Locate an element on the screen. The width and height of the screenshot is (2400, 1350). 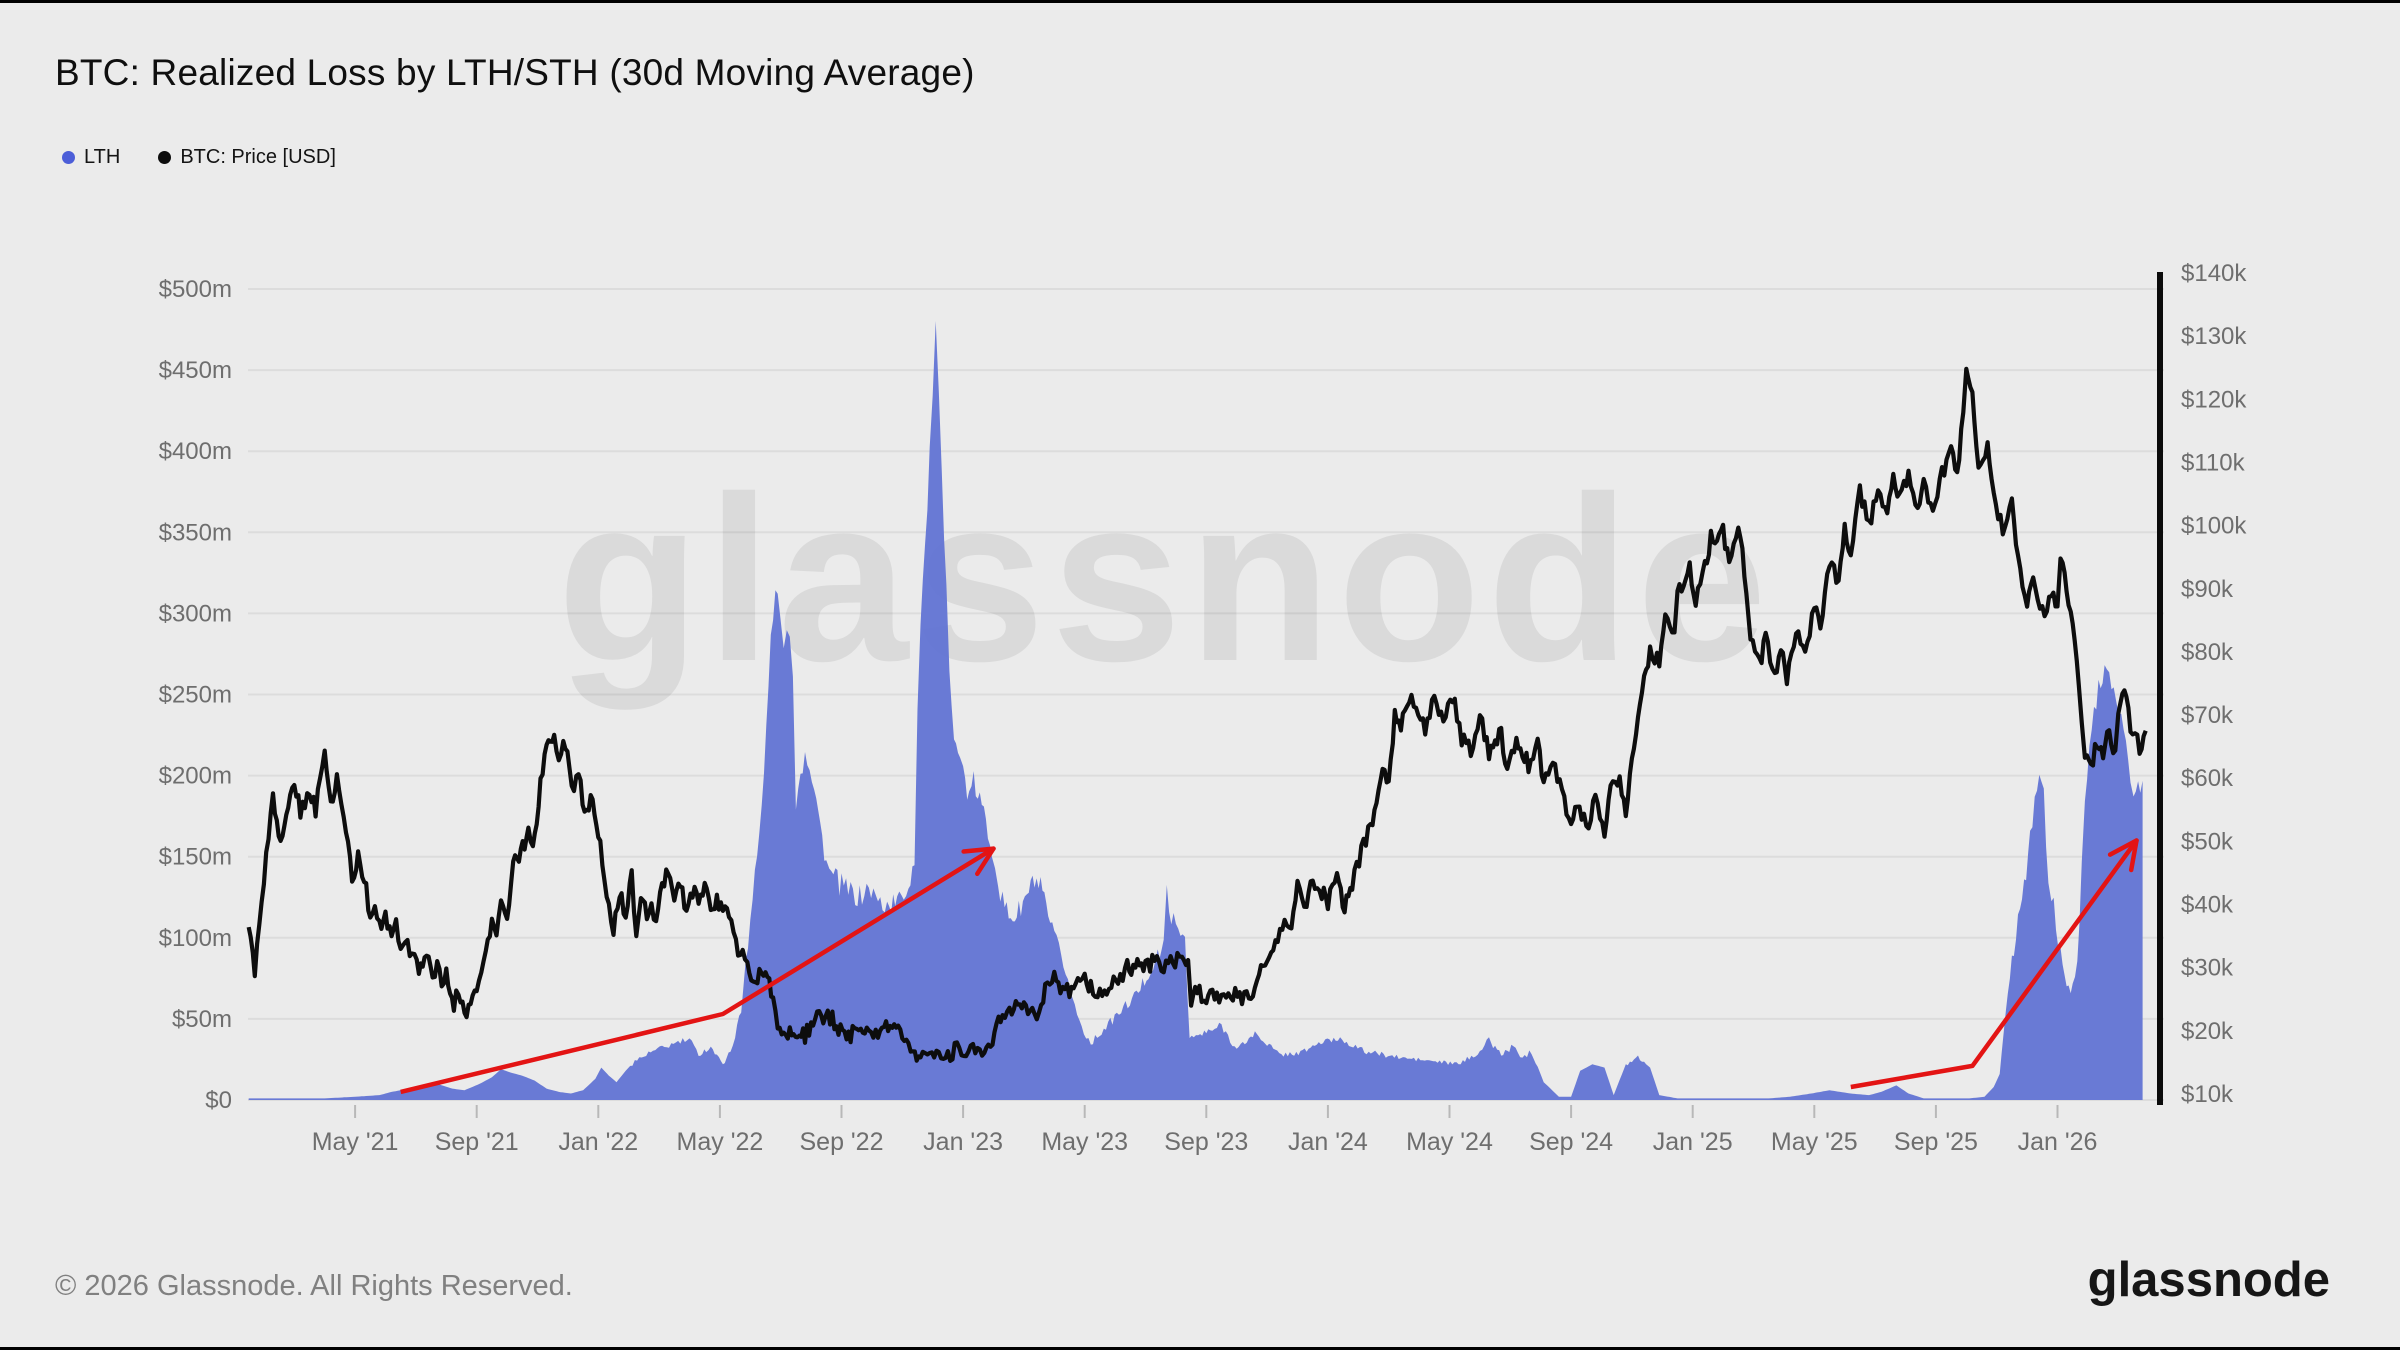
chart-legend: LTH BTC: Price [USD] is located at coordinates (199, 157).